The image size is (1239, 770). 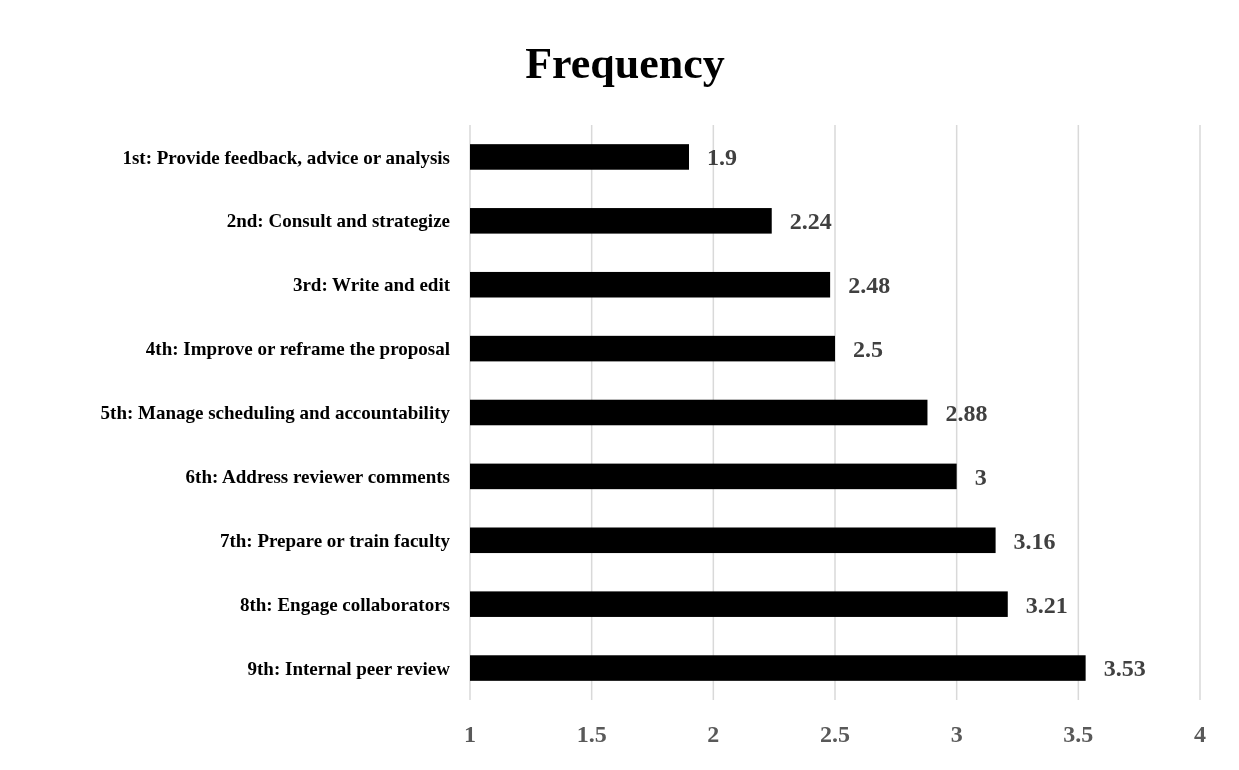 I want to click on y-tick-label: 5th: Manage scheduling and accountability, so click(x=275, y=413).